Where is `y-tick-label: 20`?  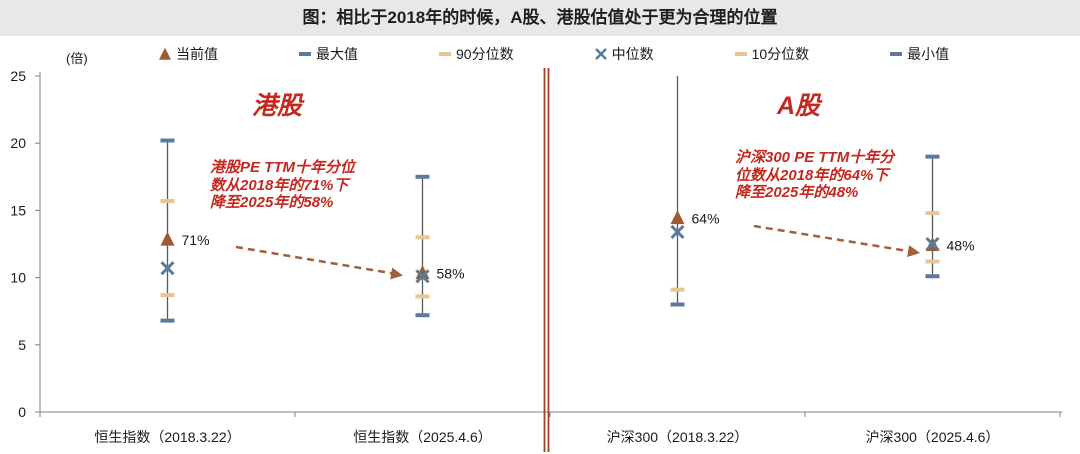
y-tick-label: 20 is located at coordinates (18, 143).